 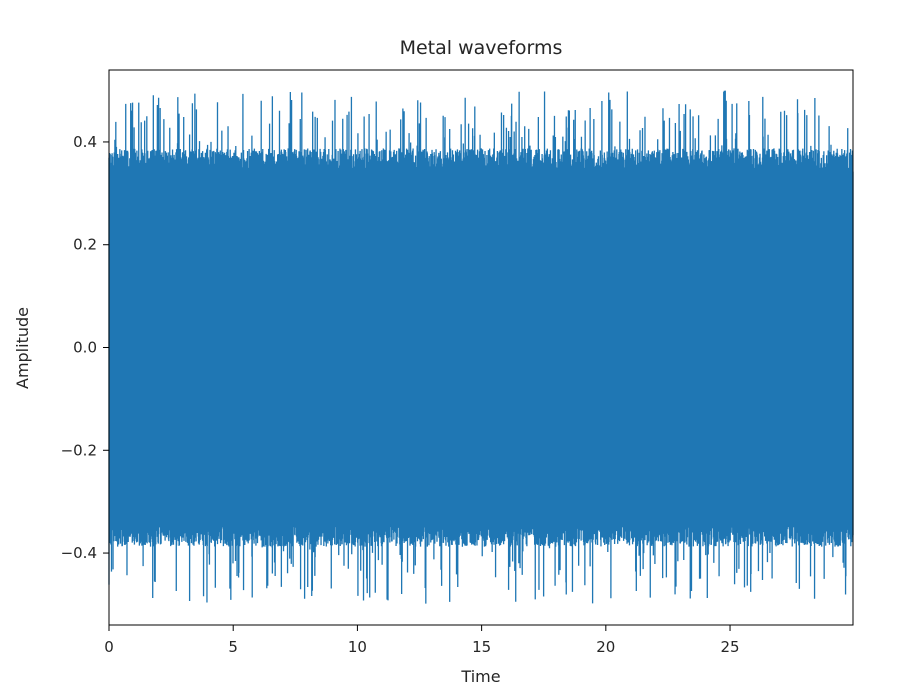 What do you see at coordinates (79, 450) in the screenshot?
I see `y-tick-label: −0.2` at bounding box center [79, 450].